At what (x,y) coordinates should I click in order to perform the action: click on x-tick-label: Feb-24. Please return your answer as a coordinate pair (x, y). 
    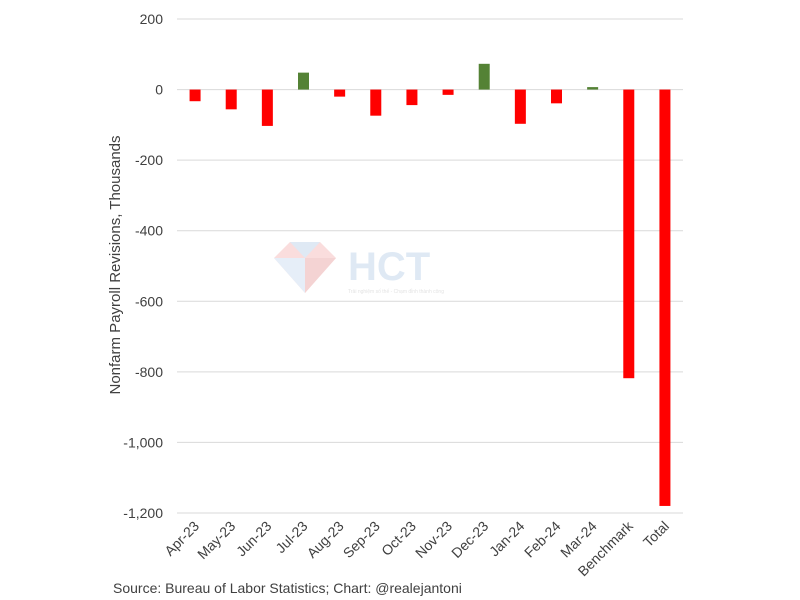
    Looking at the image, I should click on (542, 539).